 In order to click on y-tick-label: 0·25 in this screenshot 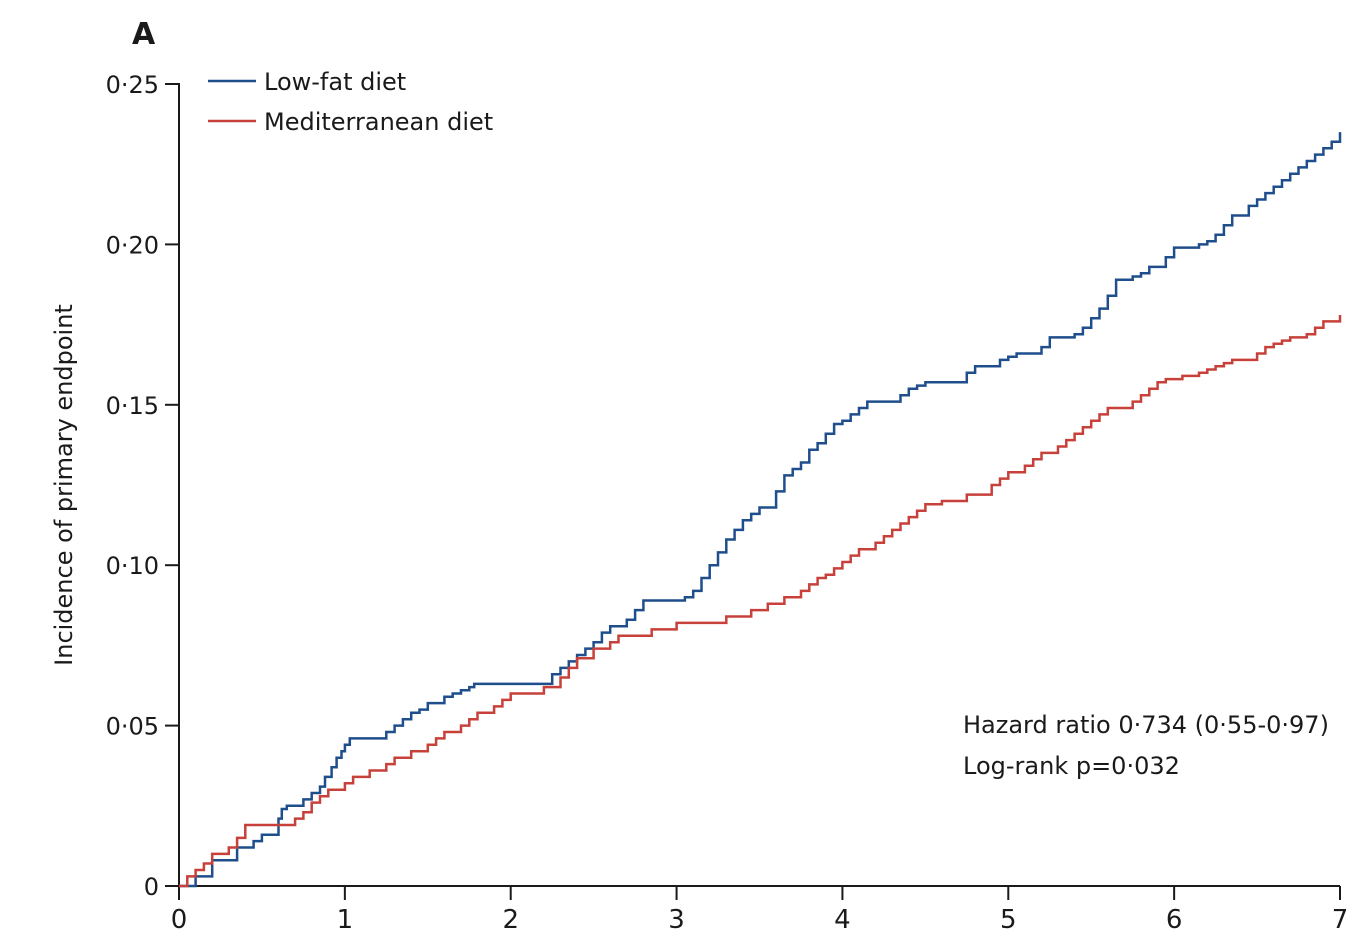, I will do `click(132, 85)`.